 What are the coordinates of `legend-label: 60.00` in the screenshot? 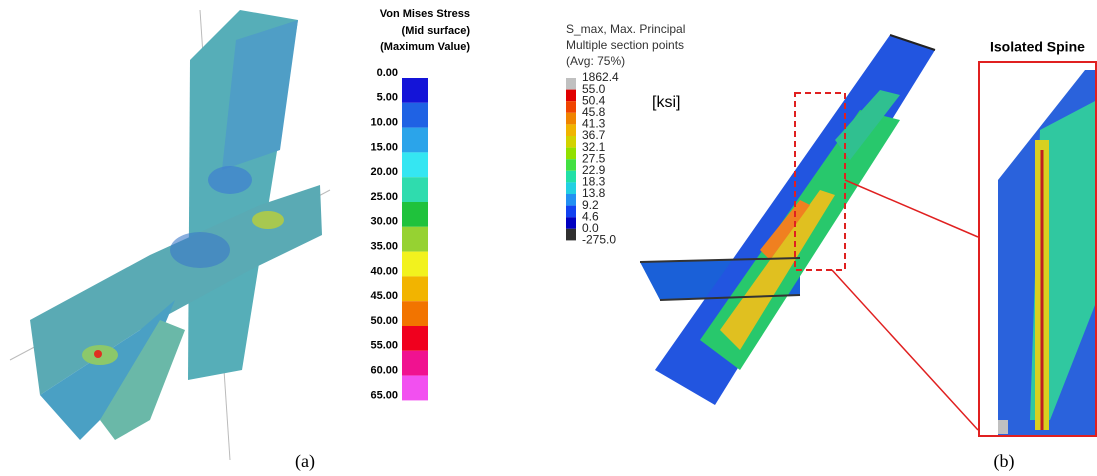 It's located at (384, 371).